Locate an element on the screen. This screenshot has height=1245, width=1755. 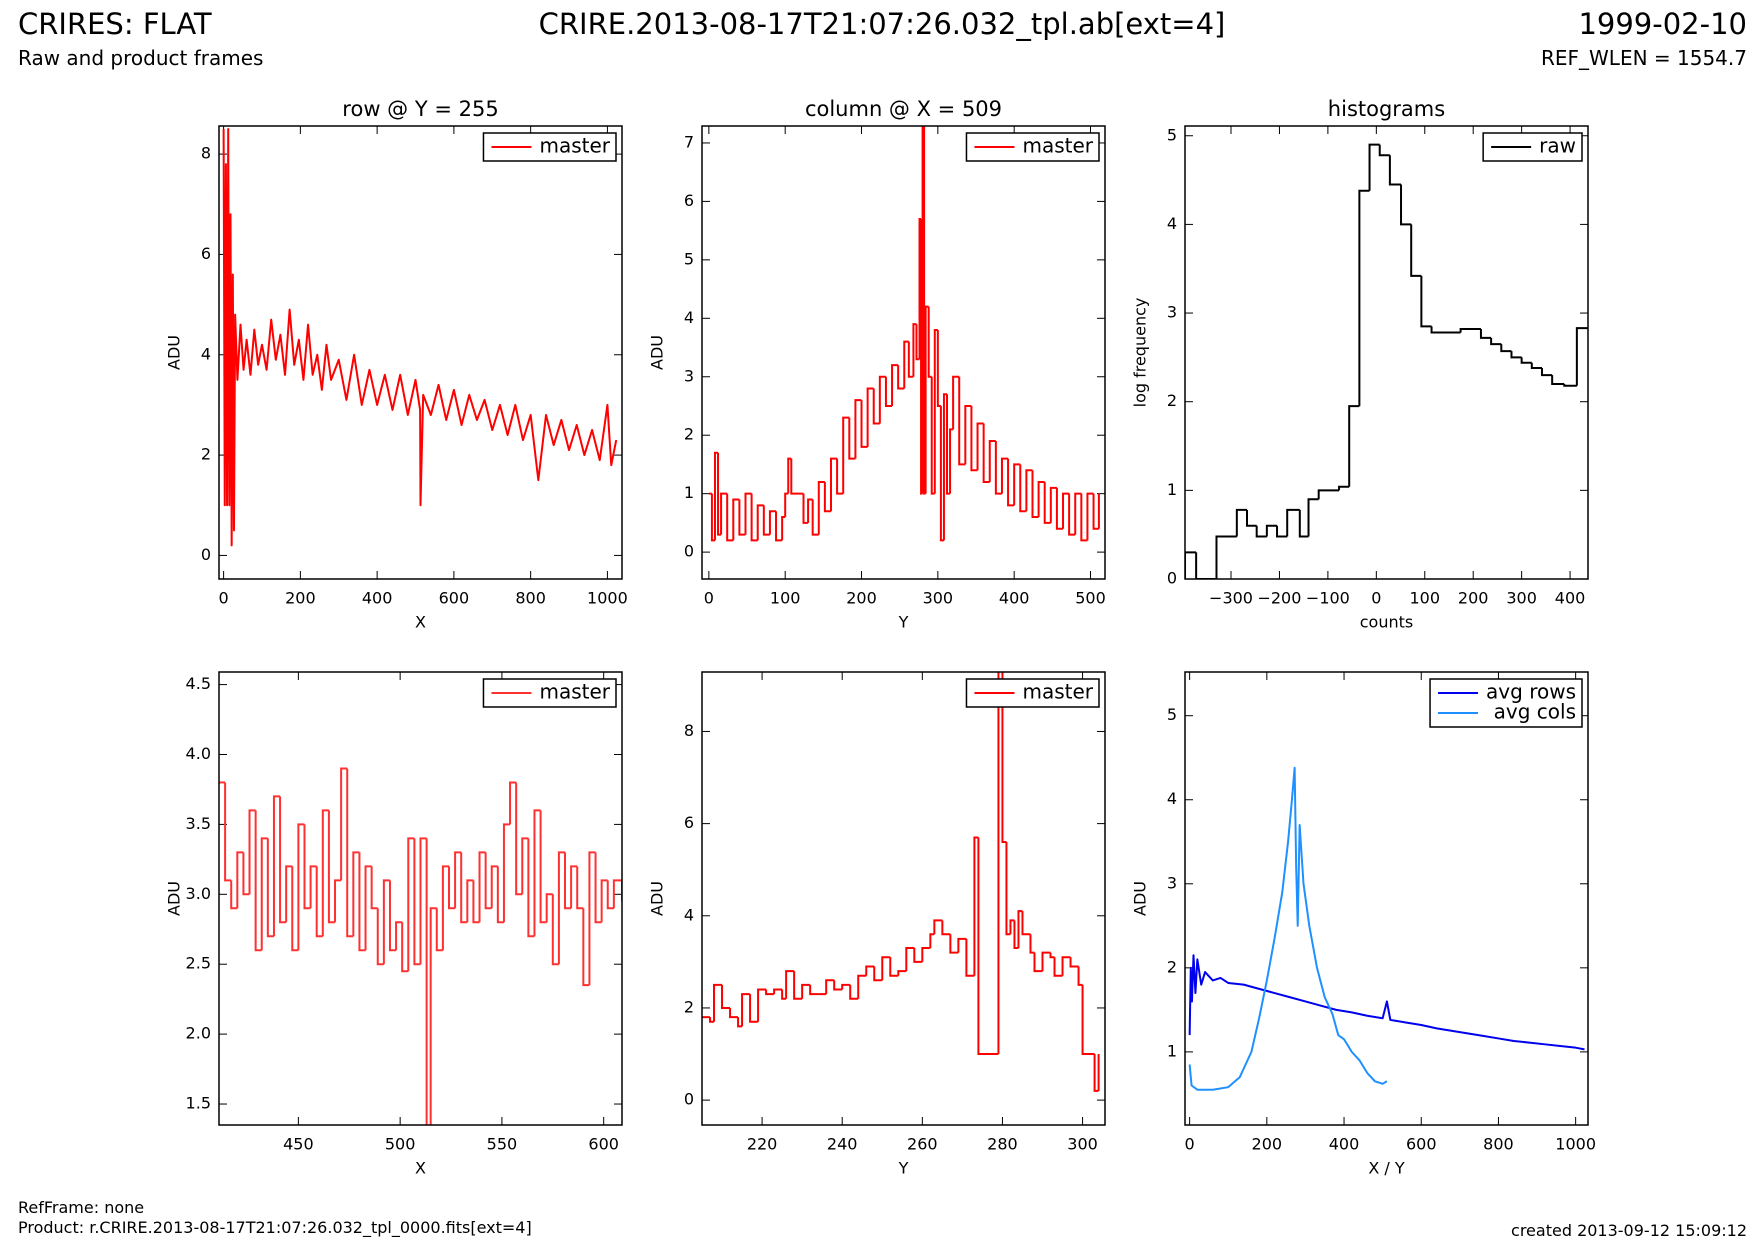
legend-label: master is located at coordinates (1057, 146).